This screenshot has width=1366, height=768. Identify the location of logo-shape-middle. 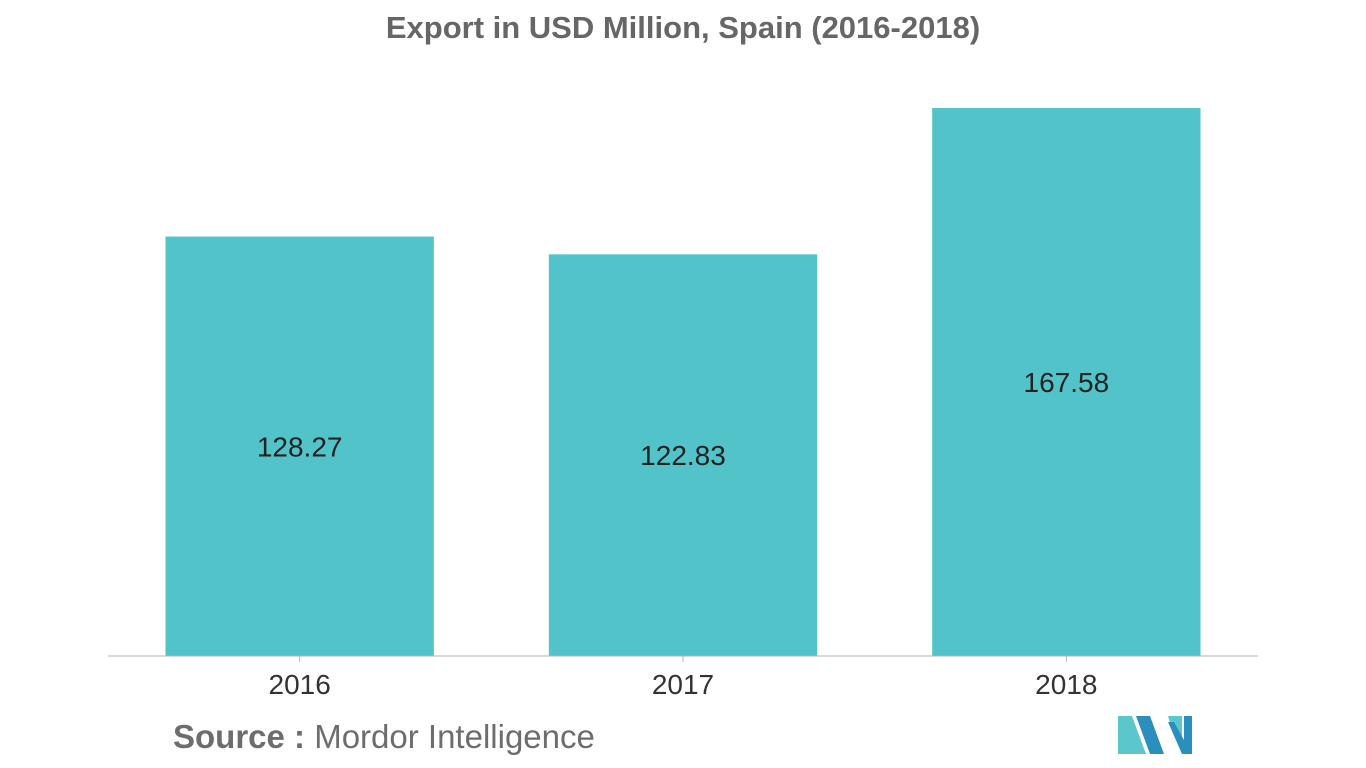
(1150, 735).